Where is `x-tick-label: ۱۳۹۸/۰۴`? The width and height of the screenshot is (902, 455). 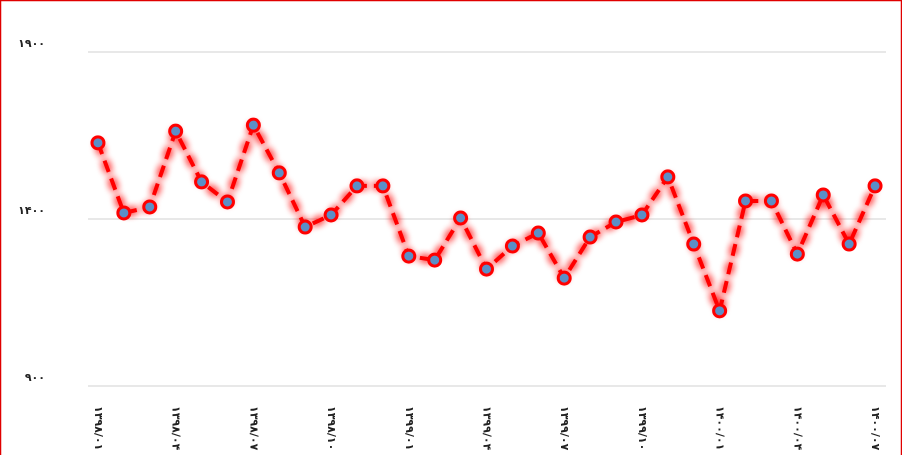 x-tick-label: ۱۳۹۸/۰۴ is located at coordinates (176, 428).